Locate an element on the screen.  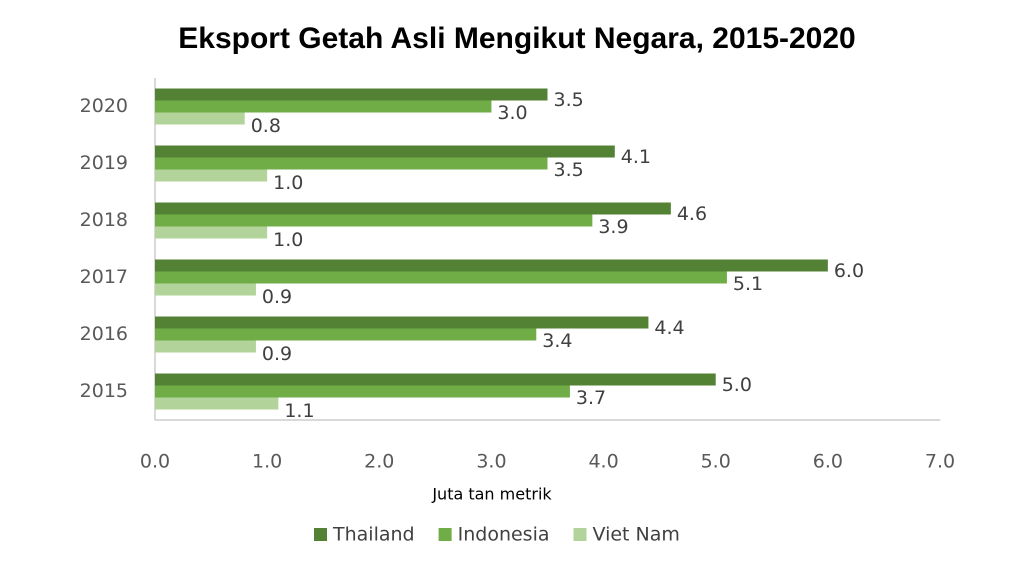
value-label: 1.1 is located at coordinates (299, 411).